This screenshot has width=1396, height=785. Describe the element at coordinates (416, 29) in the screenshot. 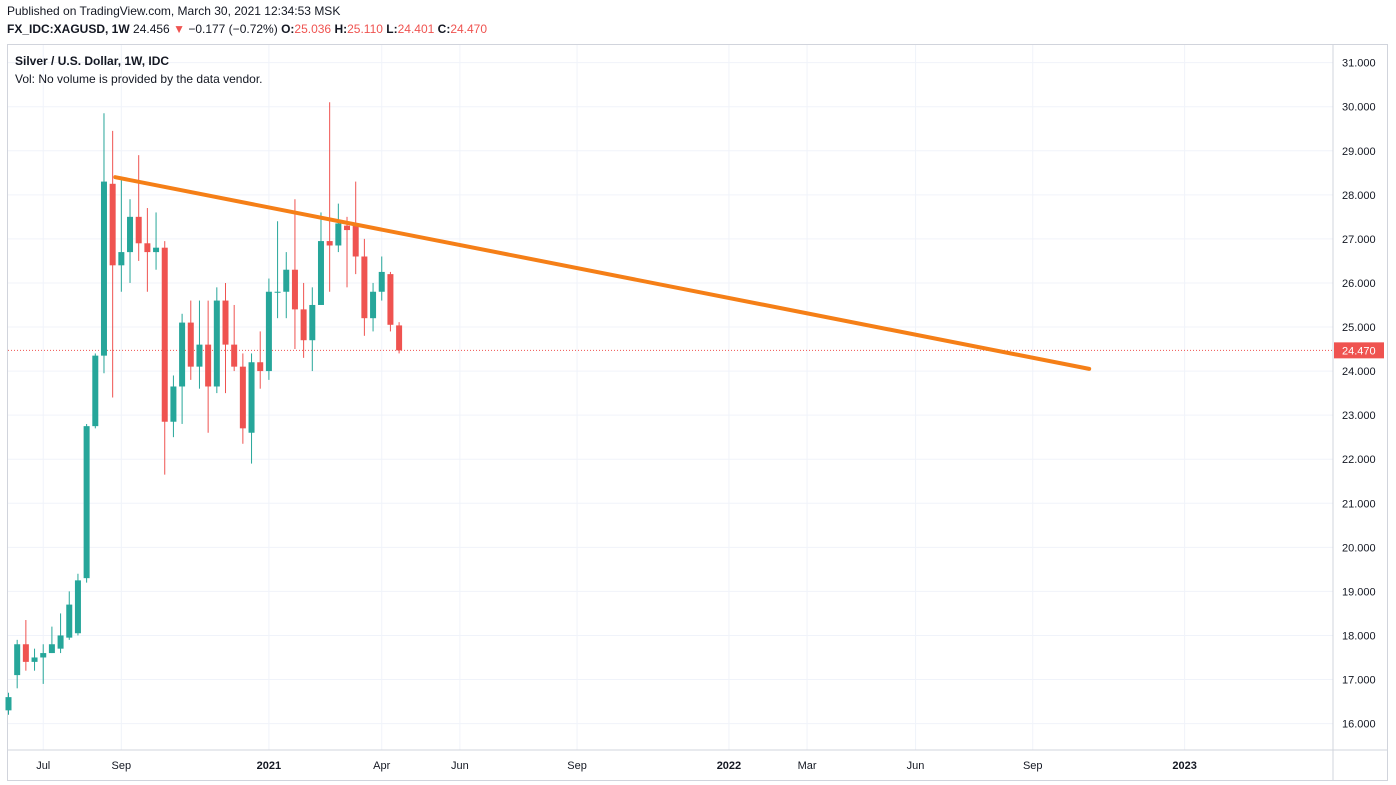

I see `low-value: 24.401` at that location.